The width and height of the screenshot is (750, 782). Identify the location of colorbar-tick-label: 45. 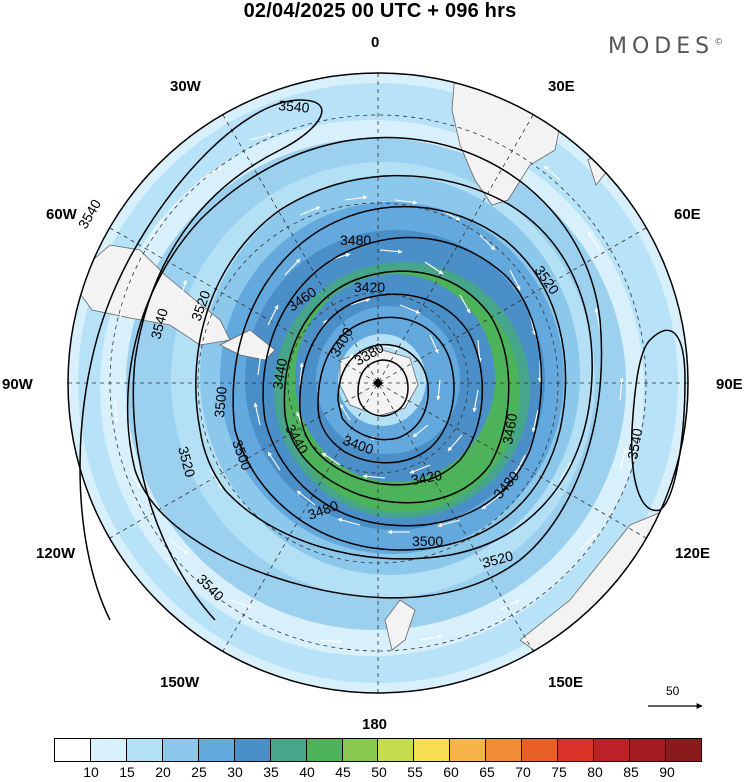
(343, 772).